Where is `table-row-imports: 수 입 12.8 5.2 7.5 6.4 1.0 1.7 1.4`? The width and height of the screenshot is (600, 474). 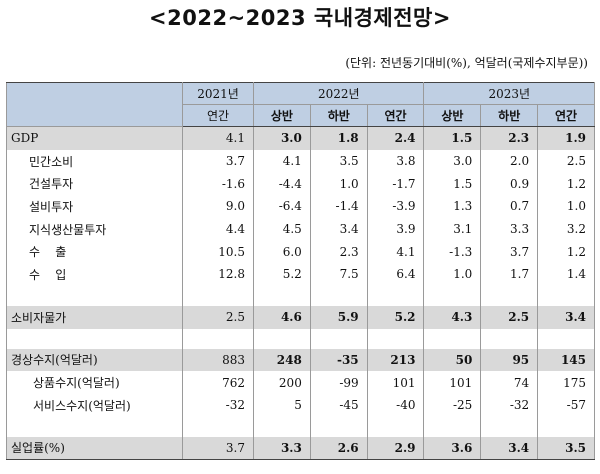
table-row-imports: 수 입 12.8 5.2 7.5 6.4 1.0 1.7 1.4 is located at coordinates (300, 274).